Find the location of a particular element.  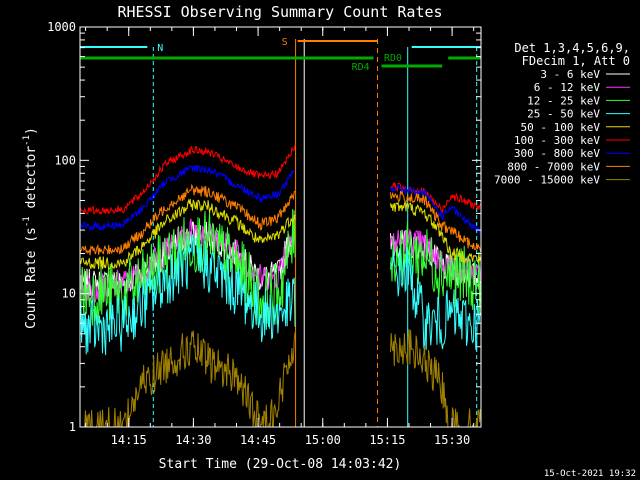

y-axis-label: Count Rate (s-1 detector-1) is located at coordinates (30, 228).